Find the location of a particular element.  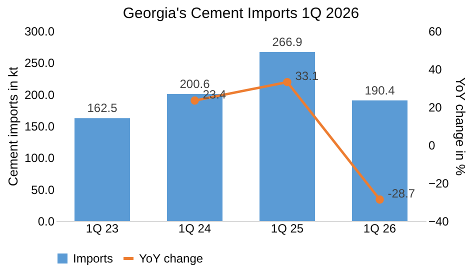

y2-tick-label: 20 is located at coordinates (435, 107).